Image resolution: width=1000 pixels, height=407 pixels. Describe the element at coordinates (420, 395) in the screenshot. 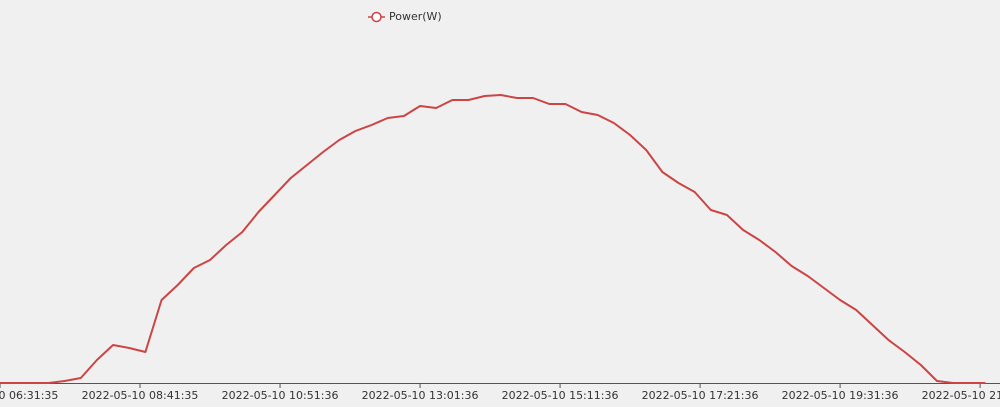

I see `x-tick-label: 2022-05-10 13:01:36` at that location.